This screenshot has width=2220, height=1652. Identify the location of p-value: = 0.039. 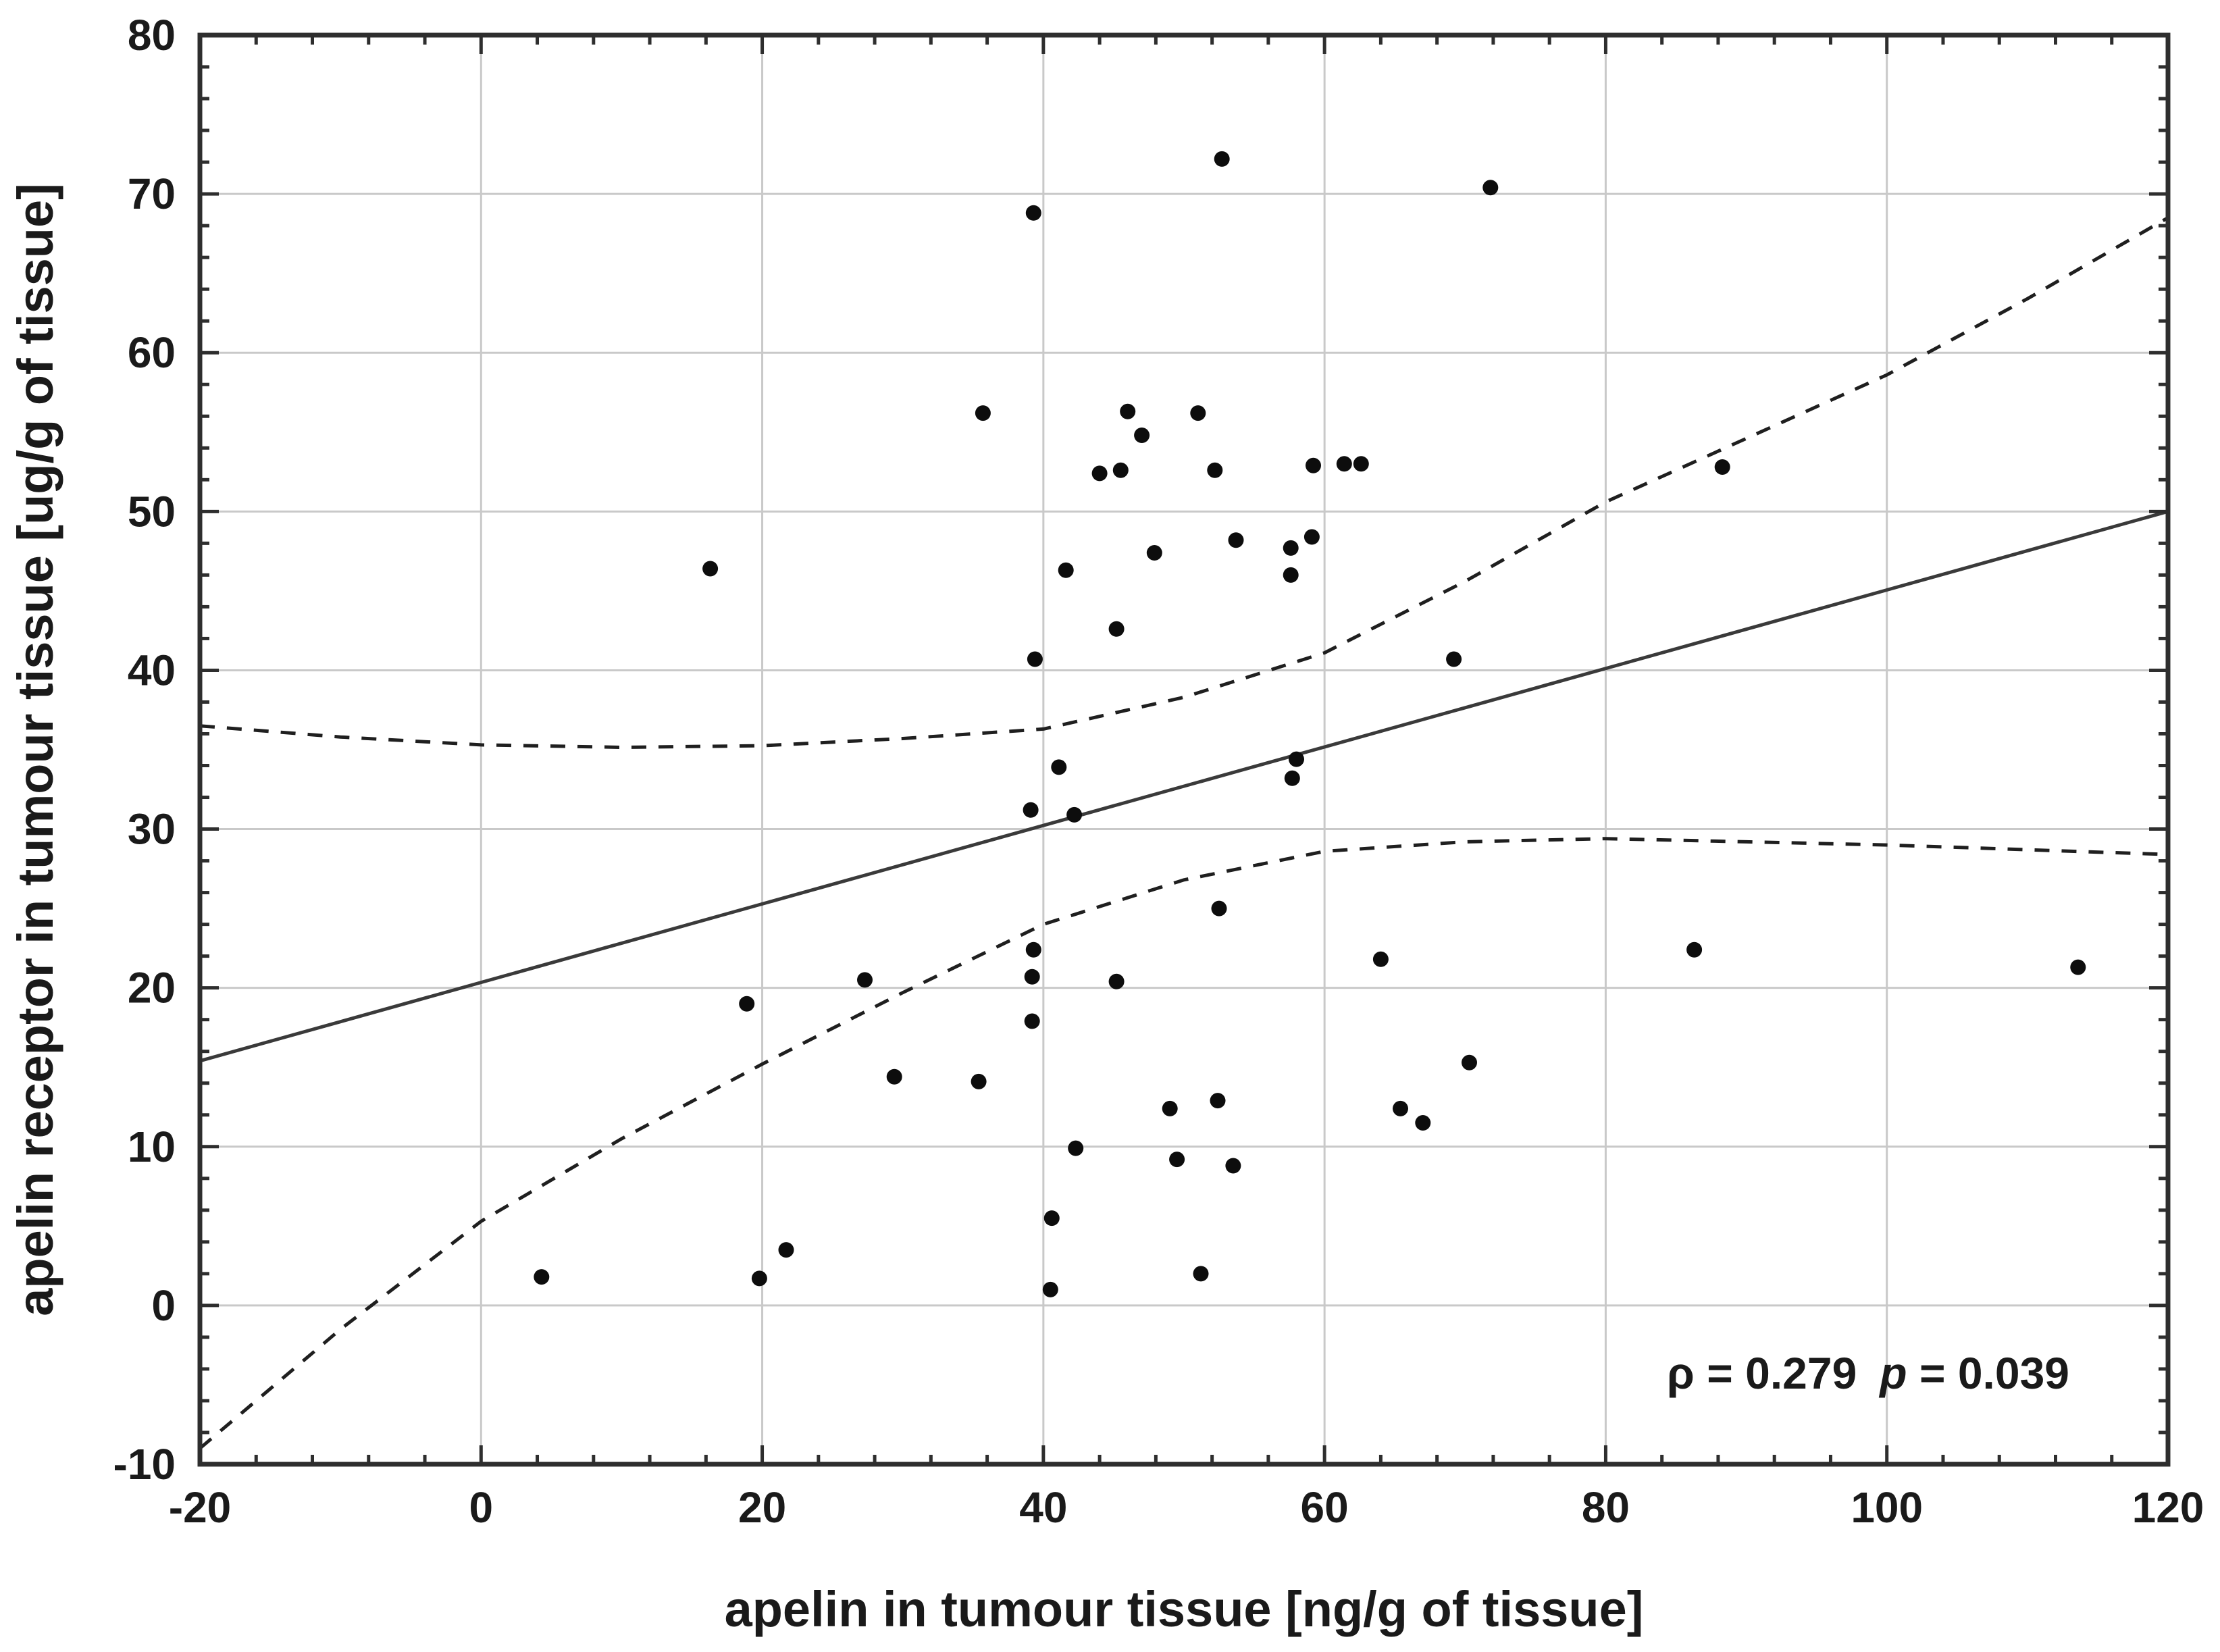
(1988, 1373).